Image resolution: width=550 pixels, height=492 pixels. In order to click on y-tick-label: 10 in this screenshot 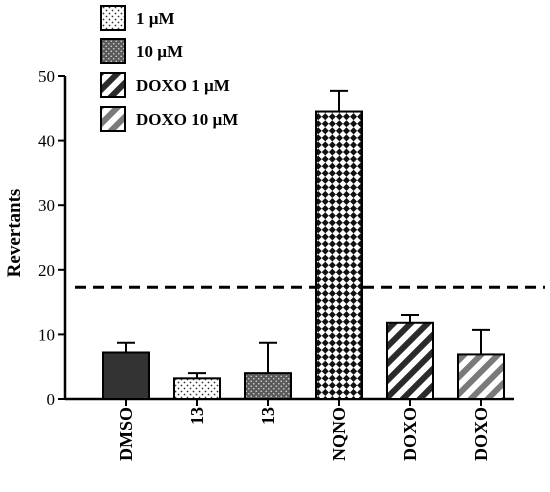, I will do `click(46, 334)`.